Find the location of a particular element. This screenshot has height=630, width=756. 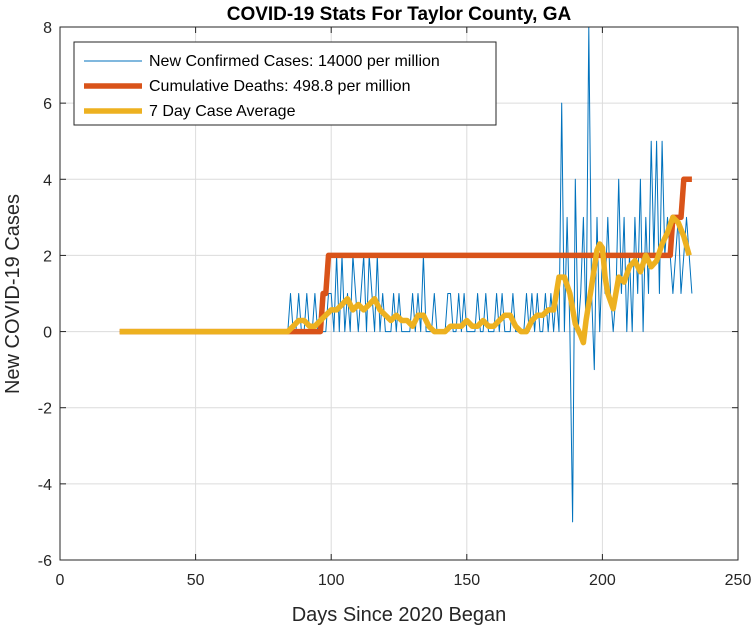

legend-box is located at coordinates (285, 83).